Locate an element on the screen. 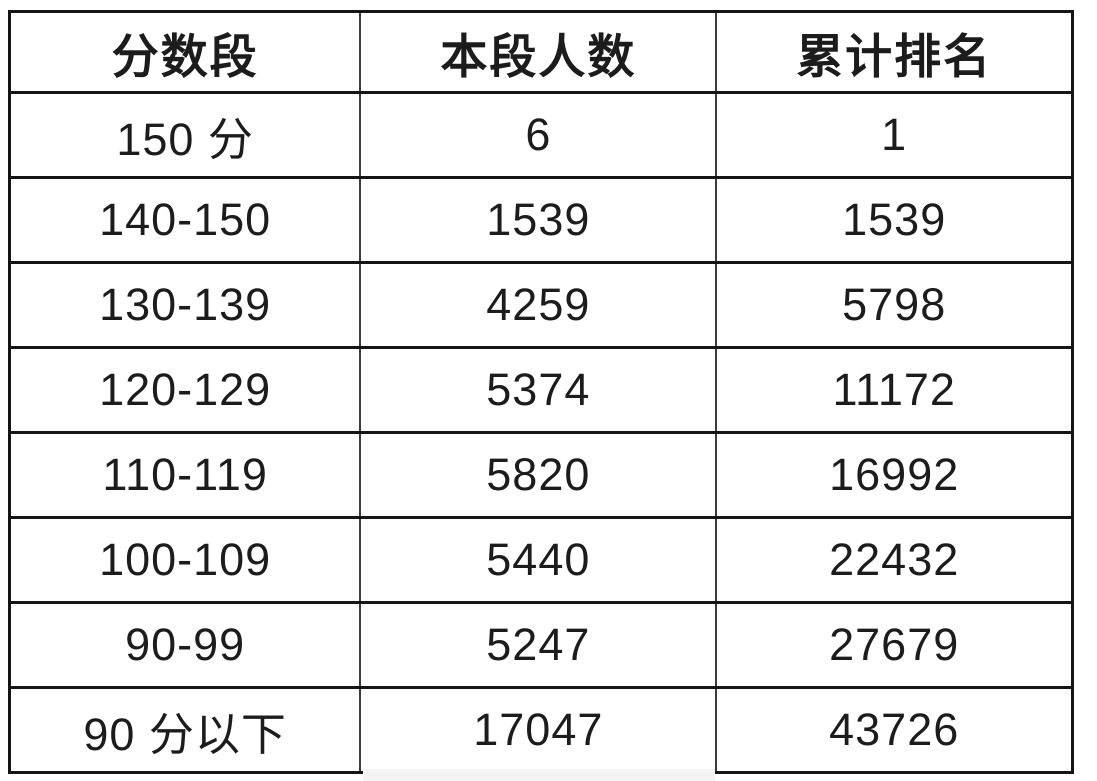 The image size is (1097, 781). cell-cumulative-rank: 11172 is located at coordinates (895, 390).